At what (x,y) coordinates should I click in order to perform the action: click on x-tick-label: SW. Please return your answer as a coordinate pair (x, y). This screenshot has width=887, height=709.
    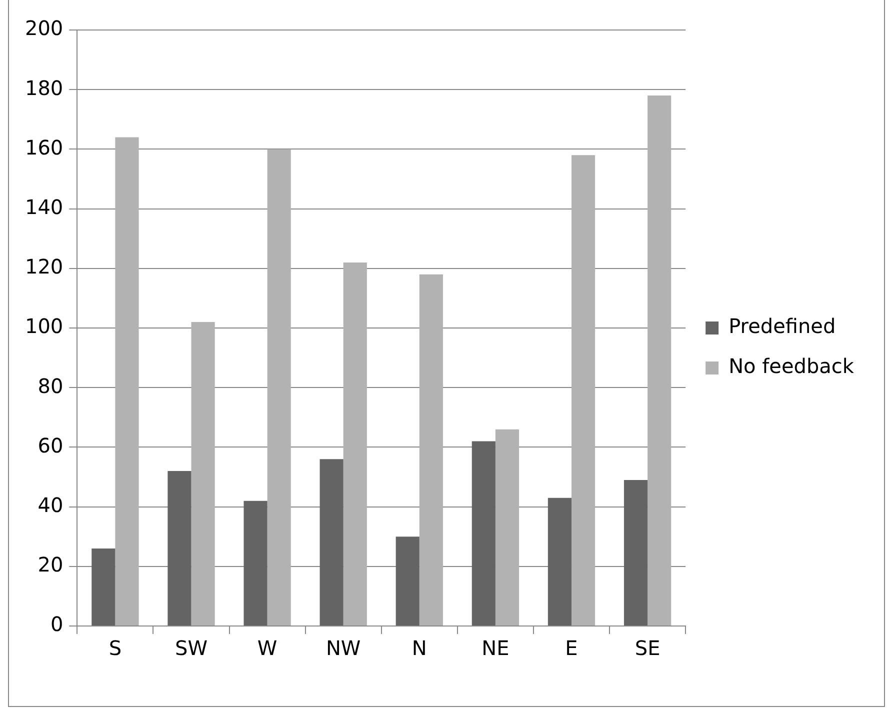
    Looking at the image, I should click on (191, 648).